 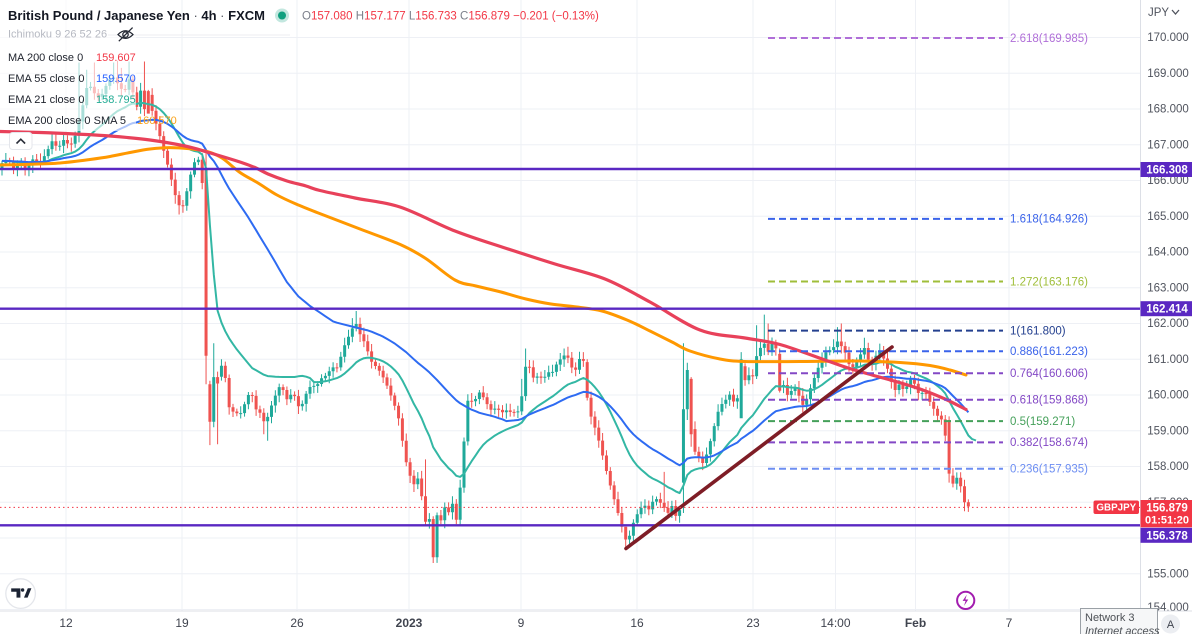 I want to click on svg-text: 19, so click(x=182, y=623).